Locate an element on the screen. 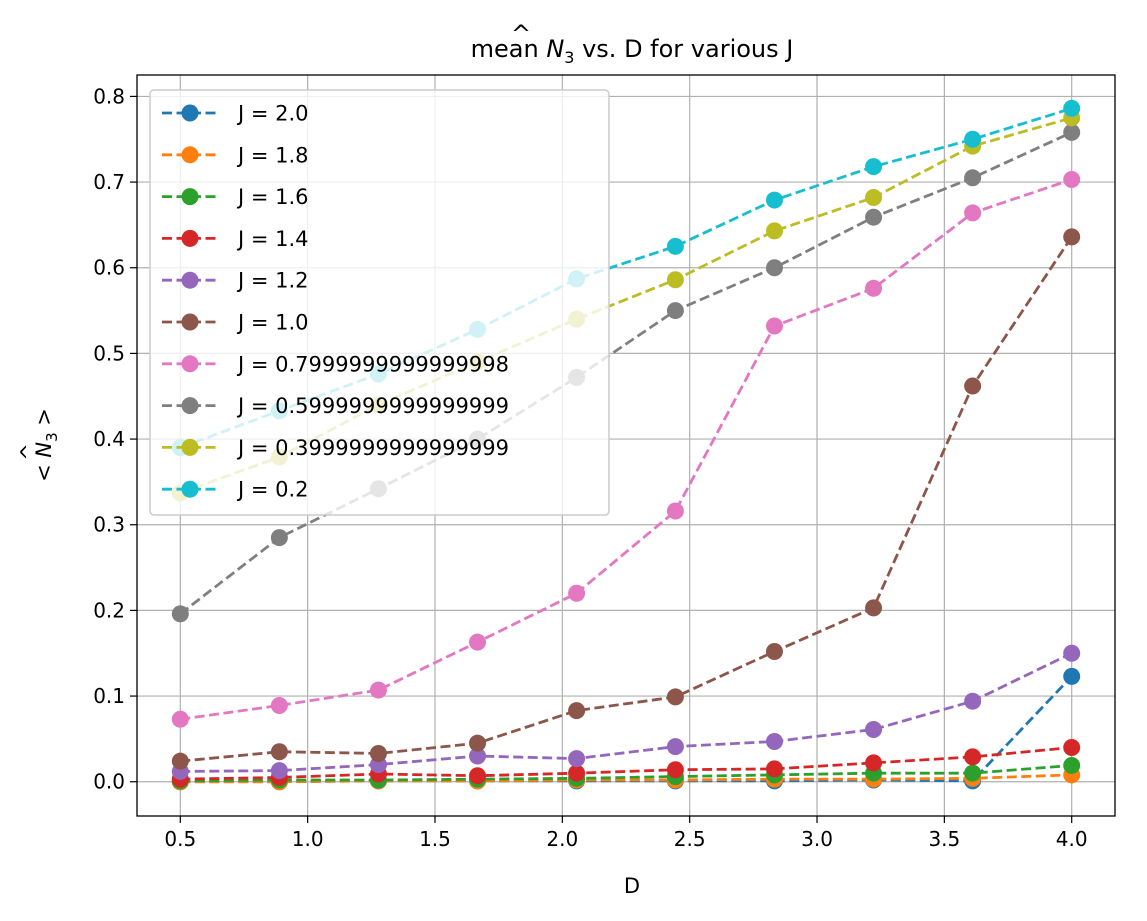 Image resolution: width=1147 pixels, height=921 pixels. y-tick-label: 0.2 is located at coordinates (109, 610).